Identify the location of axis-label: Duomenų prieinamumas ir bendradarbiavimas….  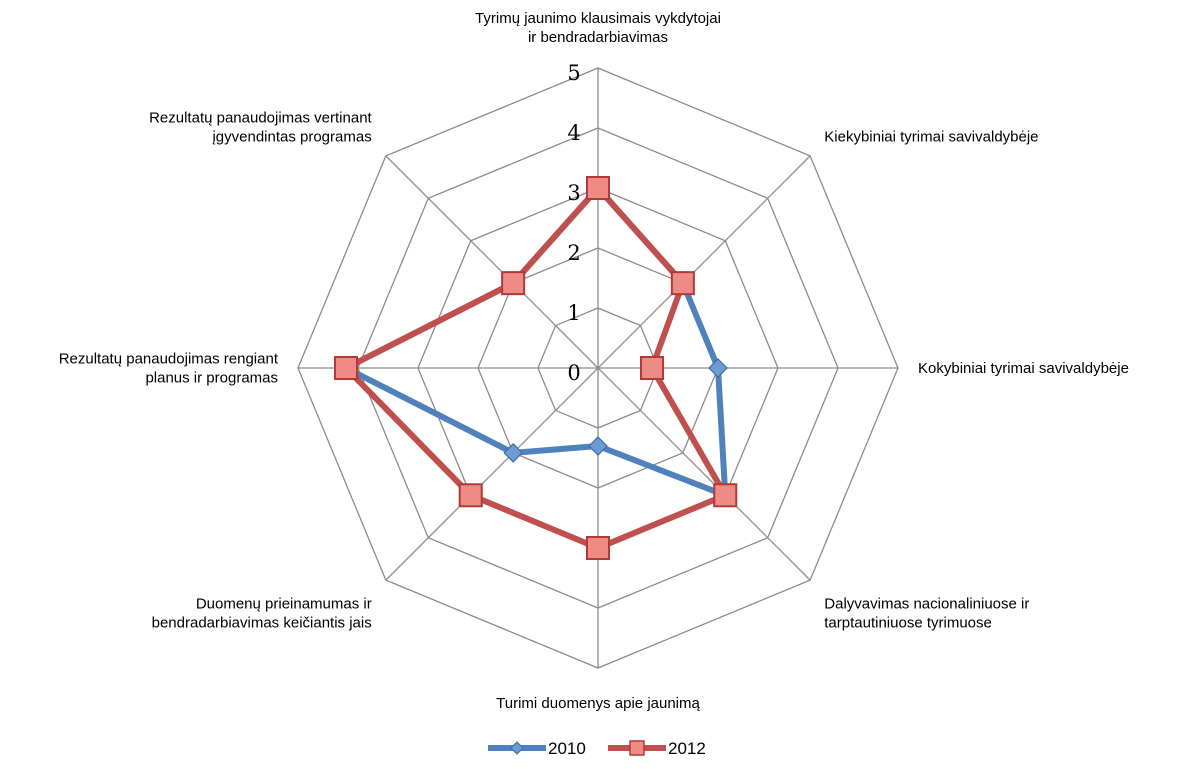
(262, 613).